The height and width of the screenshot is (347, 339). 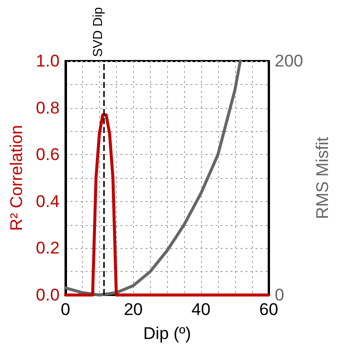 What do you see at coordinates (48, 108) in the screenshot?
I see `y-tick-label: 0.8` at bounding box center [48, 108].